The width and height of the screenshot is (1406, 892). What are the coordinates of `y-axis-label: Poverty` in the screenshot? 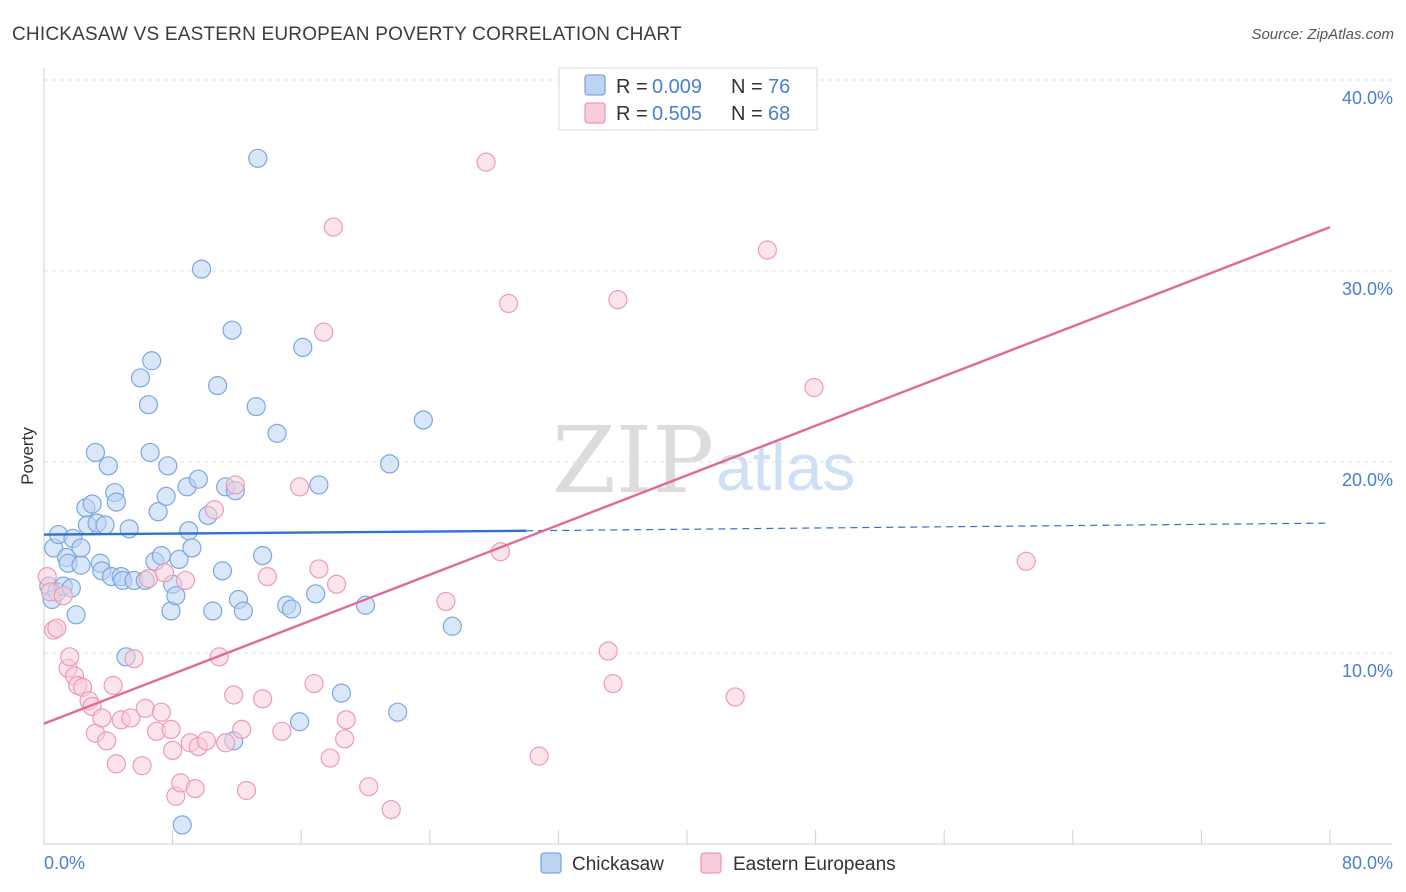 It's located at (27, 456).